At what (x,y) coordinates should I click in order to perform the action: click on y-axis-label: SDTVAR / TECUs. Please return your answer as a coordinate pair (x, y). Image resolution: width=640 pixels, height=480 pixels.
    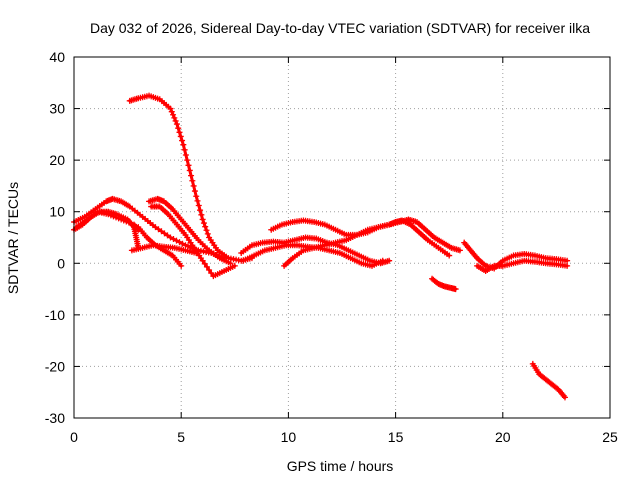
    Looking at the image, I should click on (13, 238).